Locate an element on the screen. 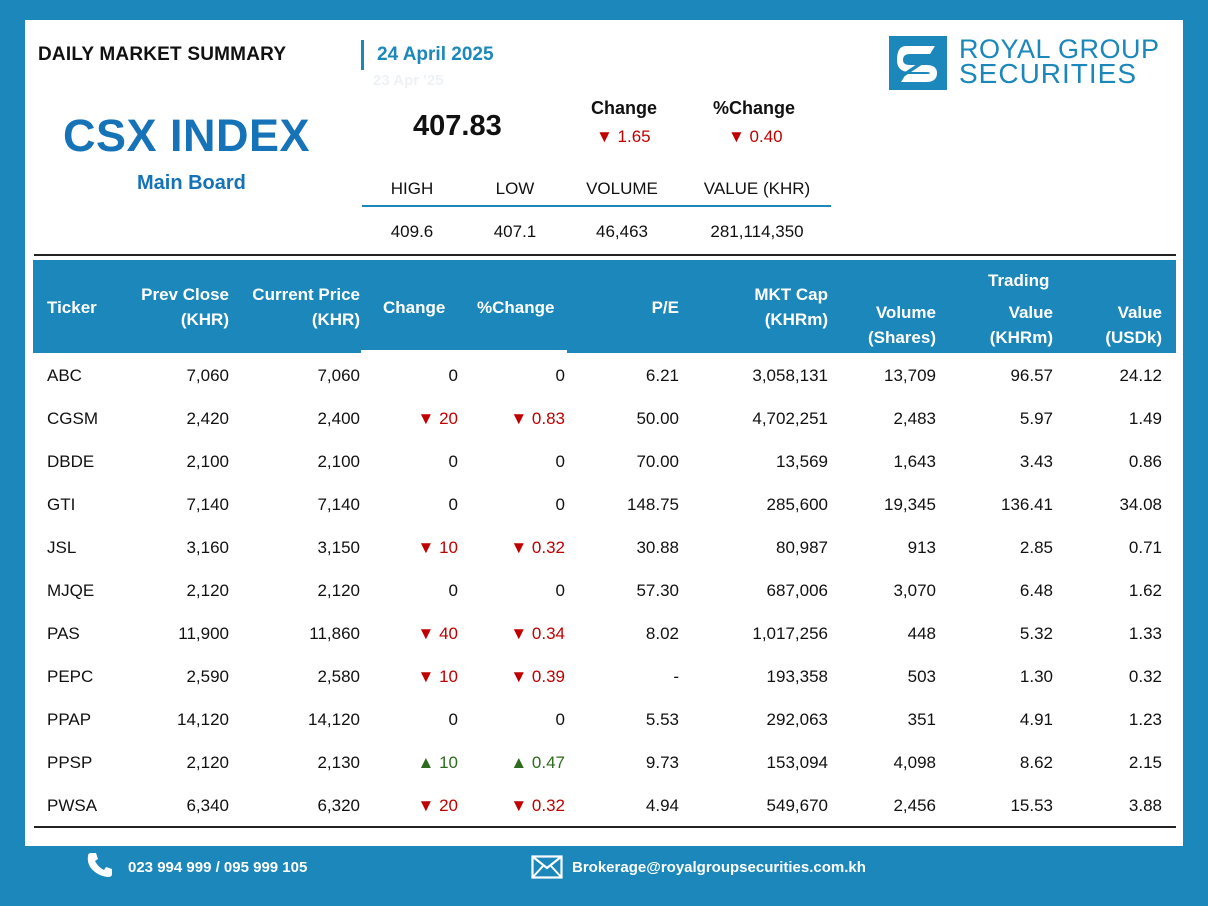  cell-mkt-cap: 549,670 is located at coordinates (797, 805).